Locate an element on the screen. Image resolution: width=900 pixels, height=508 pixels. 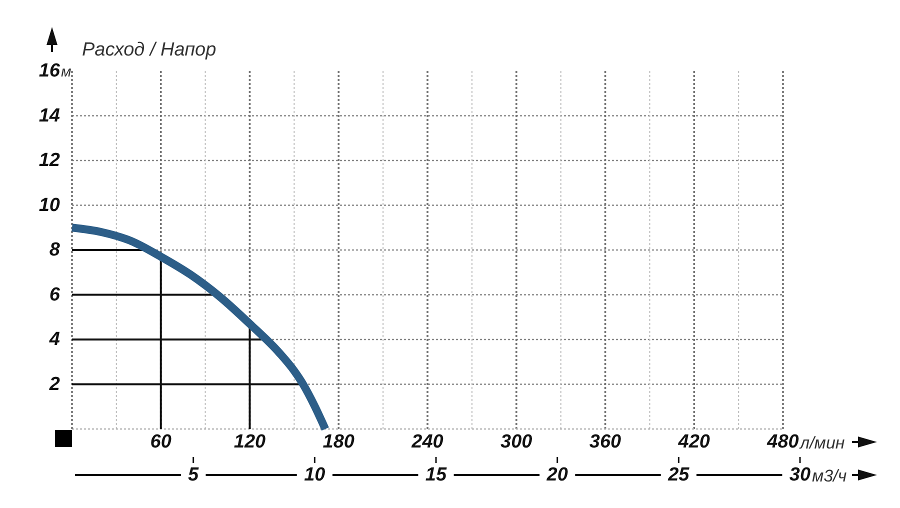
x-tick-label: 360 is located at coordinates (605, 442).